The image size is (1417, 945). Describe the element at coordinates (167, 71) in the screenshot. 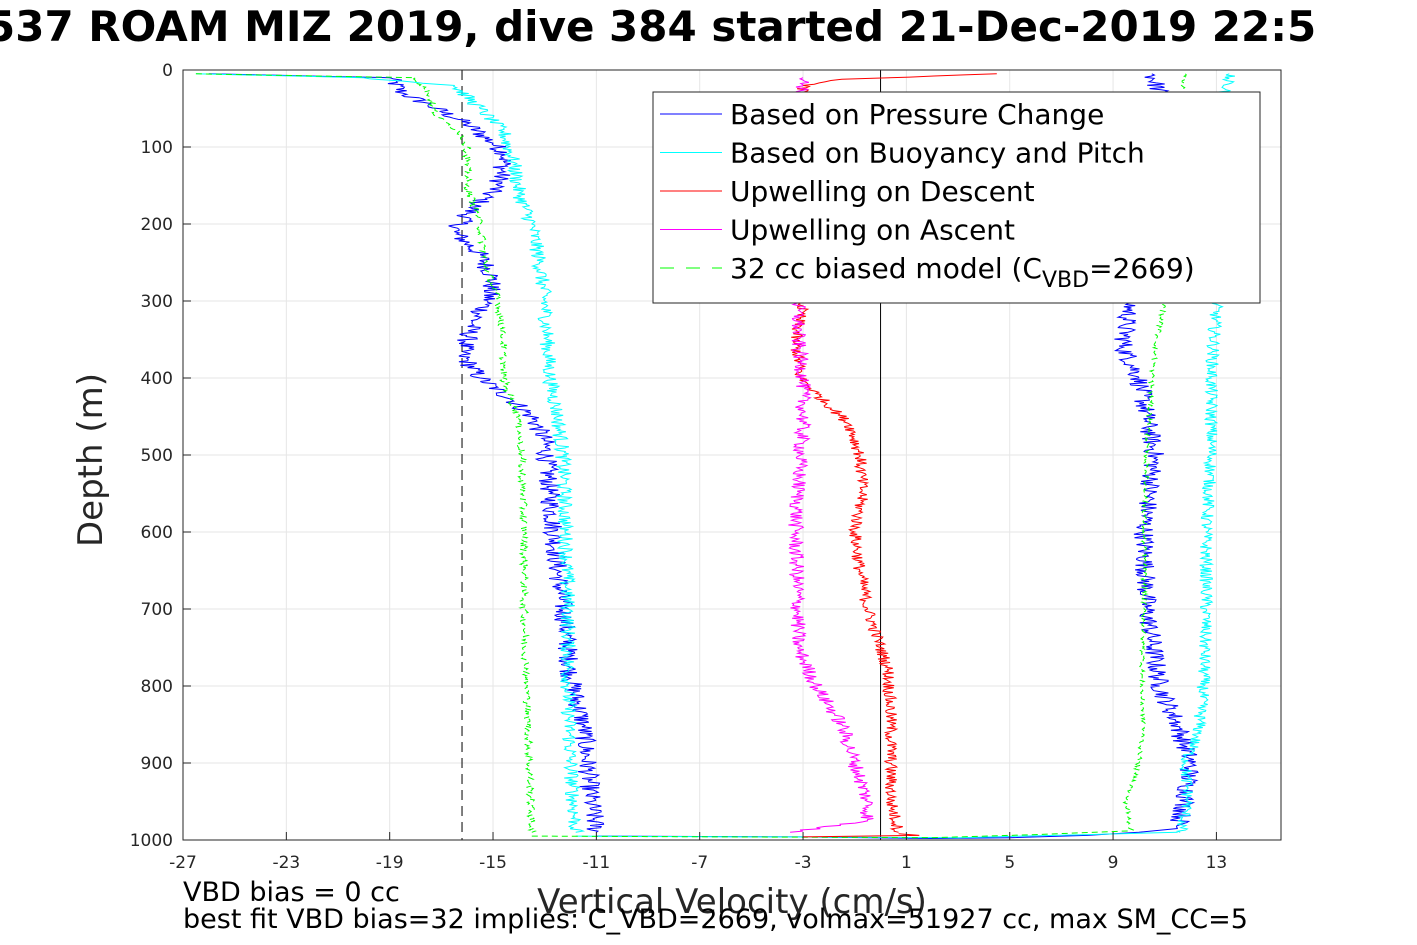

I see `y-tick-label: 0` at that location.